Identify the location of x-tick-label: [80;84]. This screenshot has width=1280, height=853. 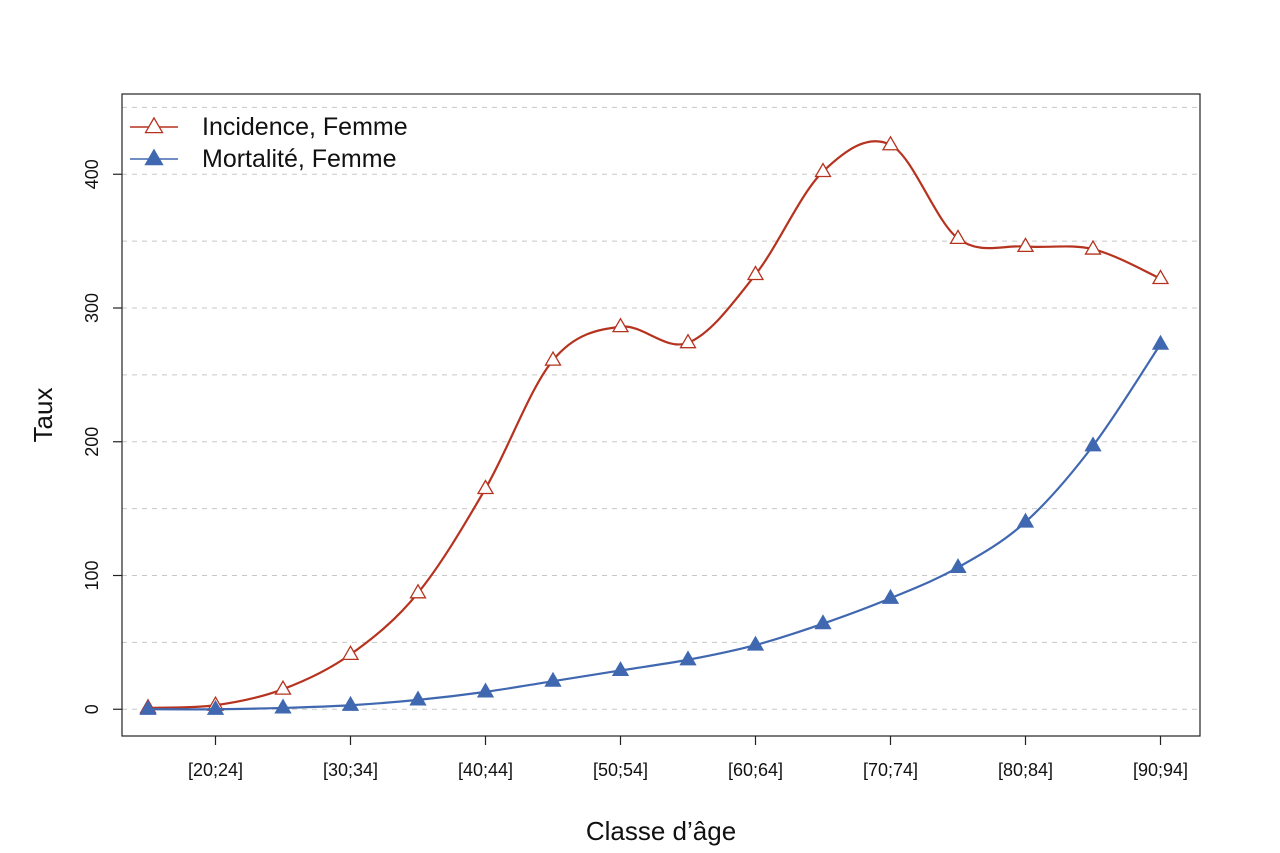
(1025, 770).